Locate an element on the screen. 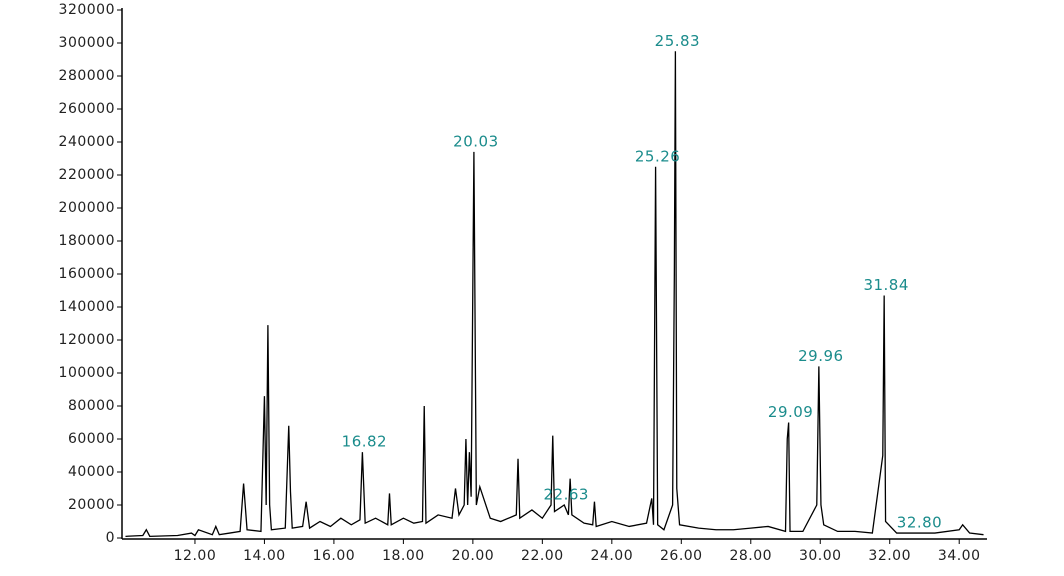  peak-label: 25.83 is located at coordinates (677, 41).